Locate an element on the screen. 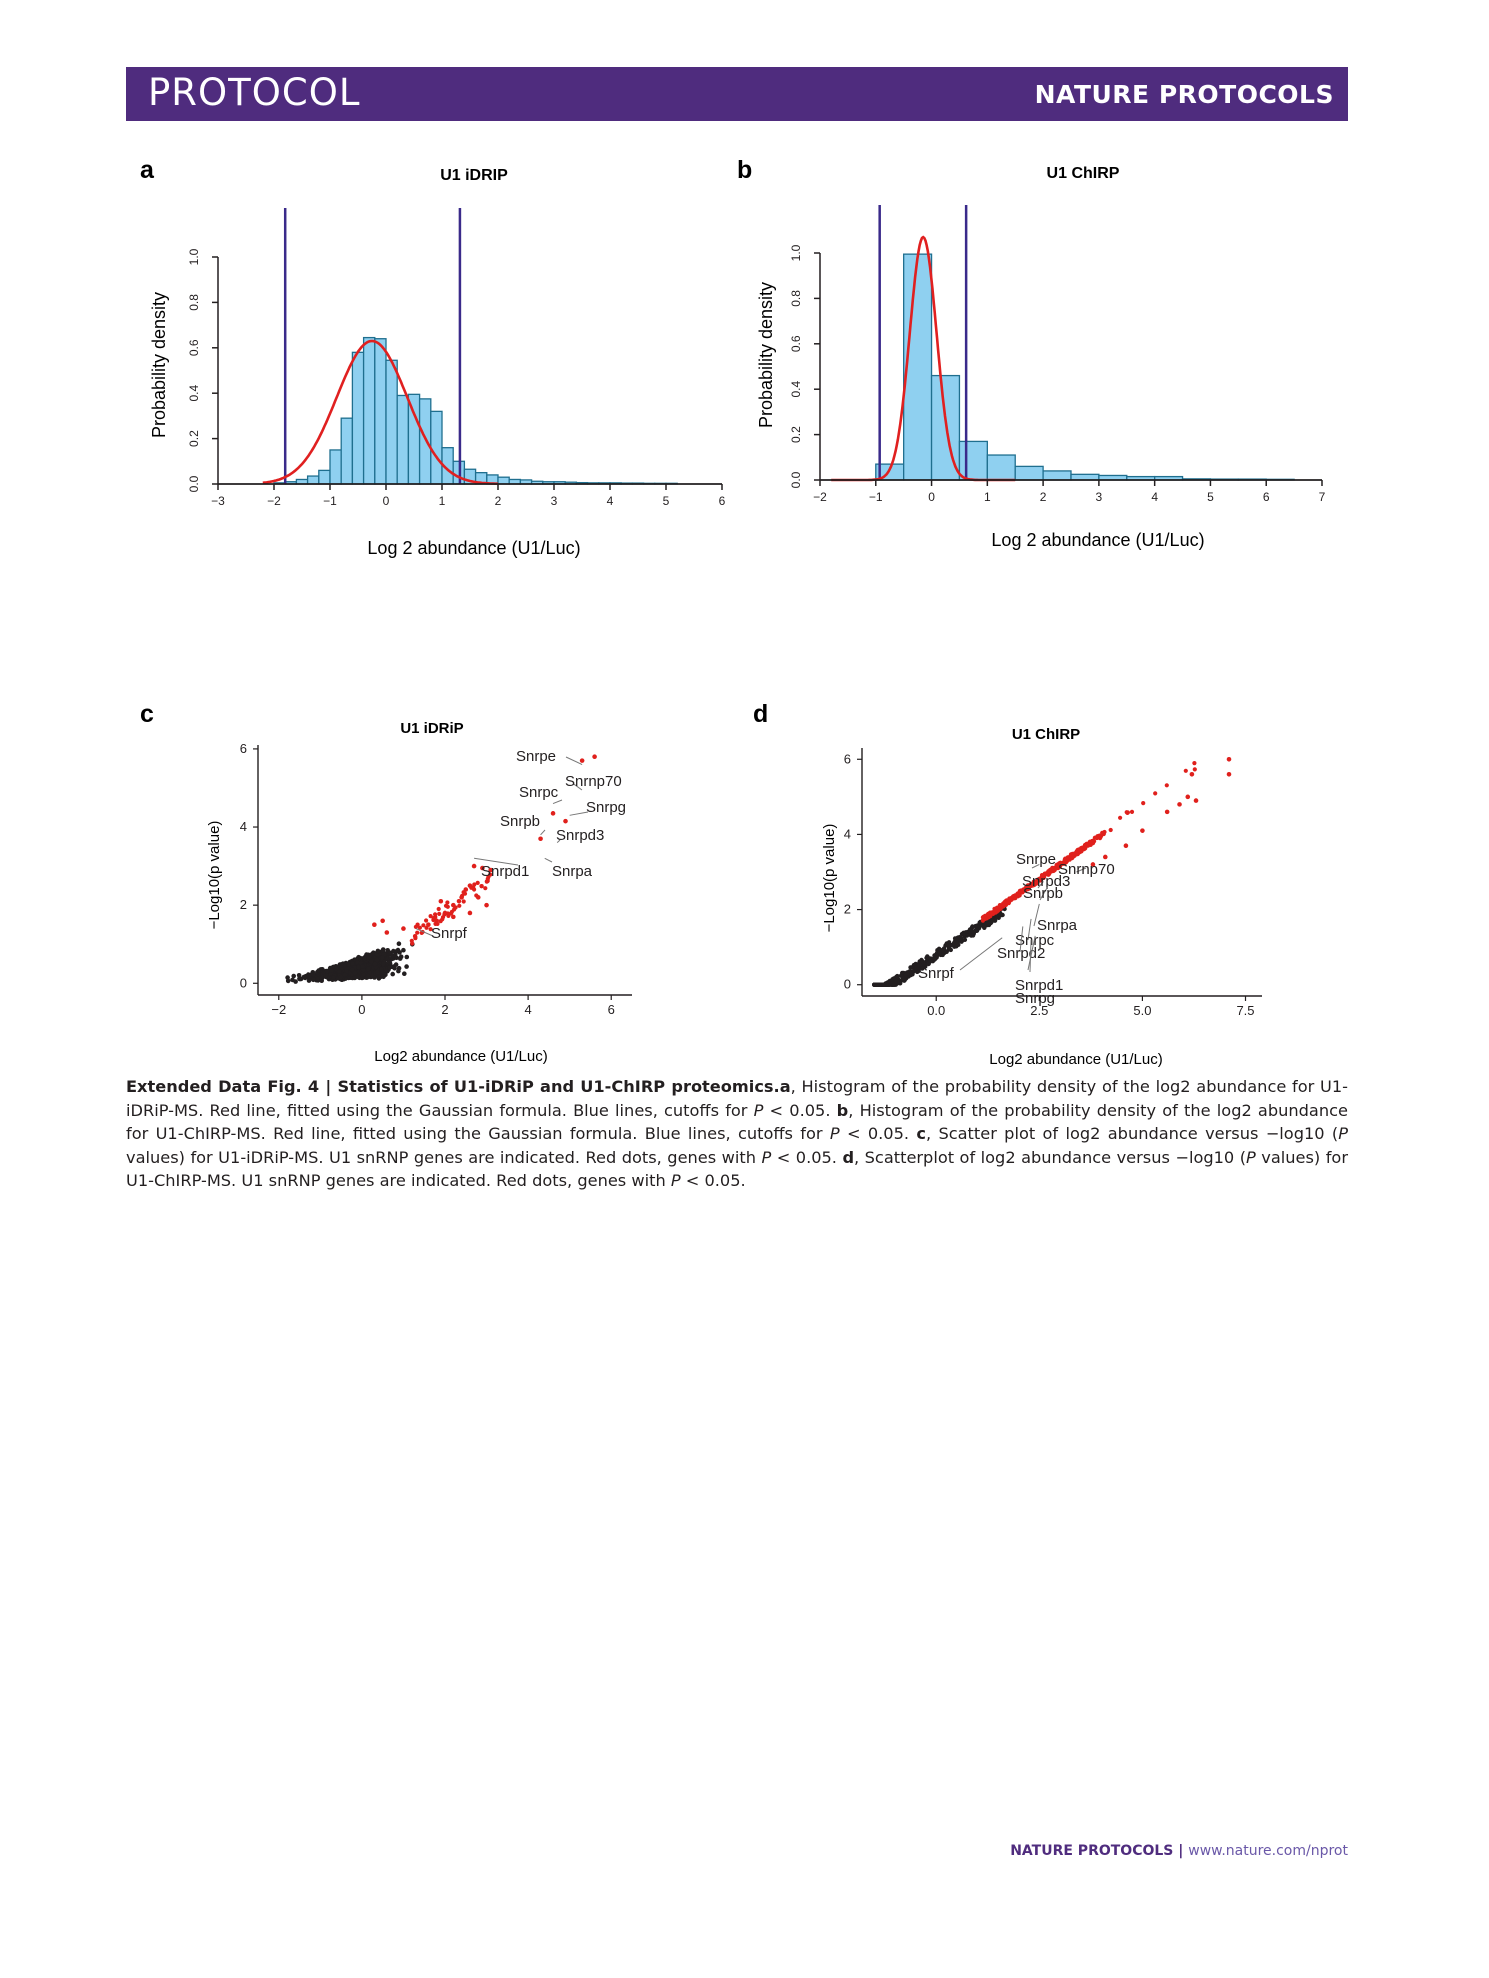  chart-c-xlabel: Log2 abundance (U1/Luc) is located at coordinates (460, 1056).